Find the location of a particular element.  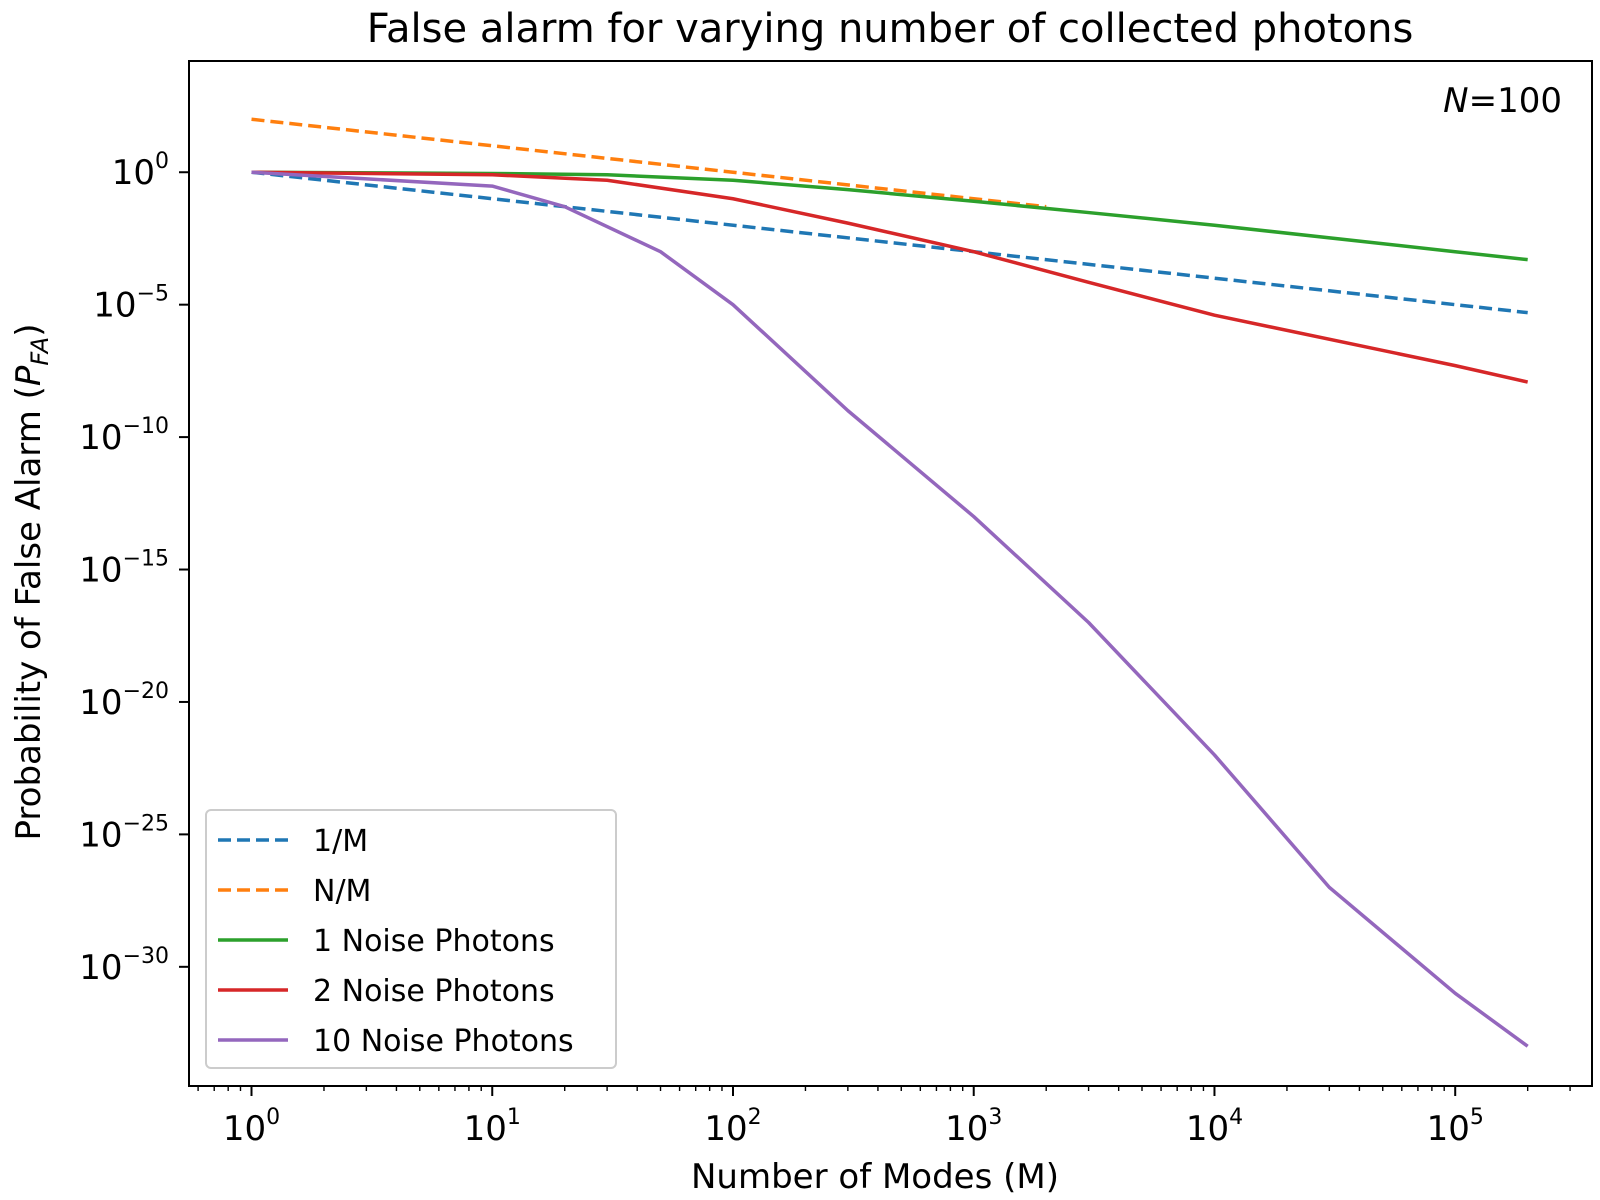

y-axis-label-sub: FA is located at coordinates (40, 351).